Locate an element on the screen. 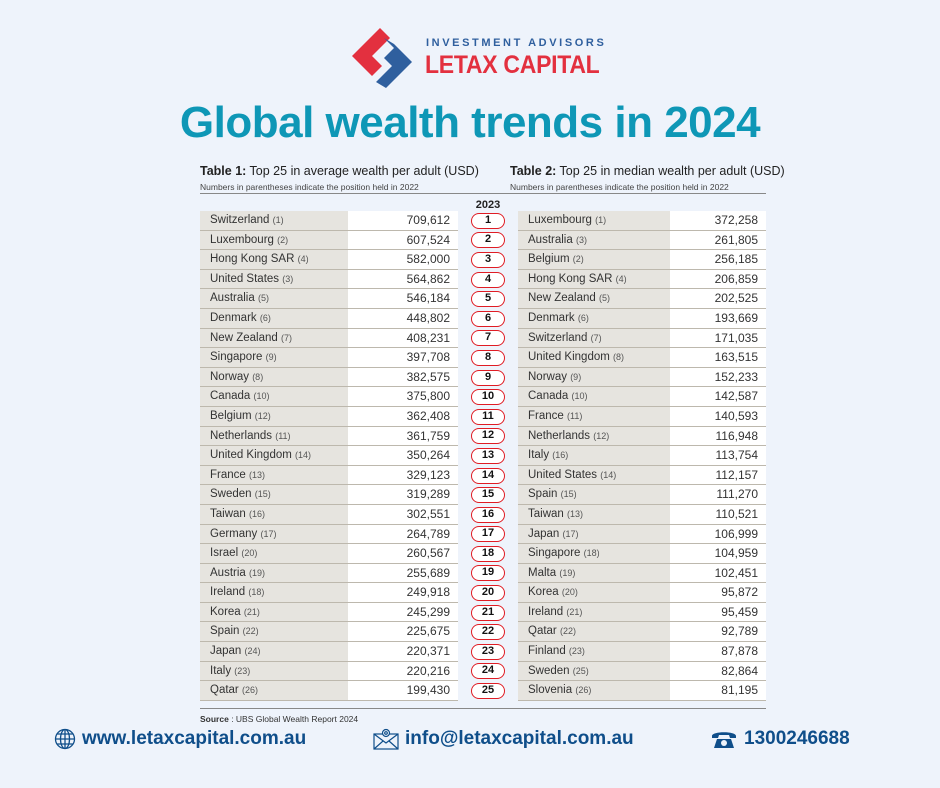 The width and height of the screenshot is (940, 788). table-row: Switzerland (7) 171,035 is located at coordinates (642, 338).